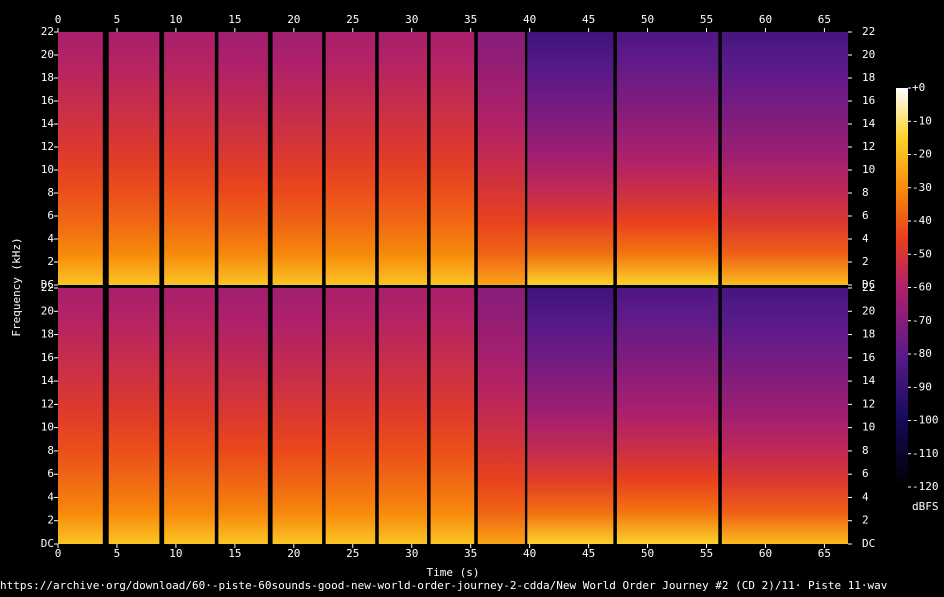 Image resolution: width=944 pixels, height=597 pixels. I want to click on x-tick-label: 10, so click(175, 553).